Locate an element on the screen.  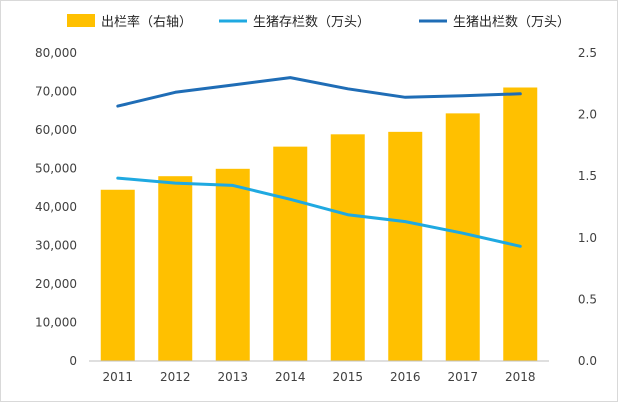
bar-2013 is located at coordinates (233, 265).